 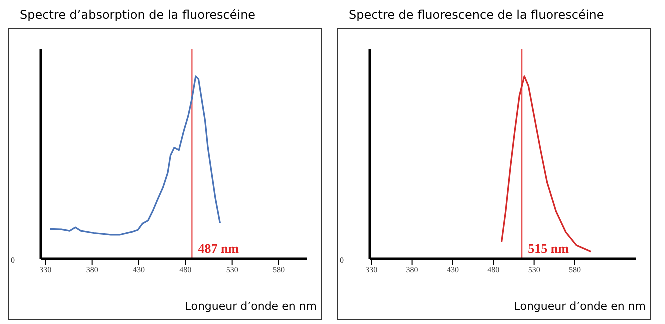 What do you see at coordinates (219, 248) in the screenshot?
I see `ref-line-label: 487 nm` at bounding box center [219, 248].